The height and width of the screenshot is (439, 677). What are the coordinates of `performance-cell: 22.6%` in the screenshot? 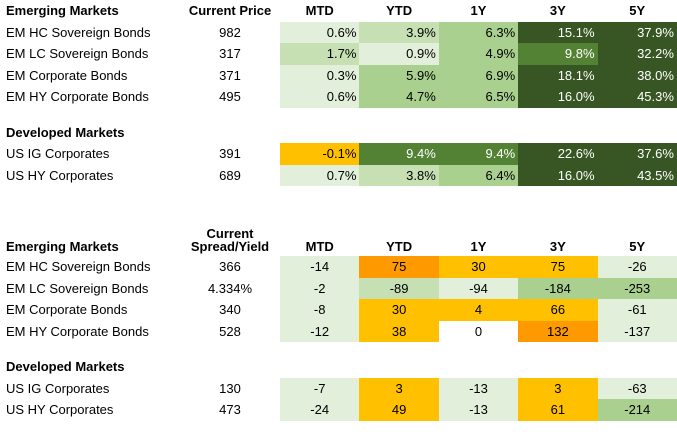 It's located at (558, 154).